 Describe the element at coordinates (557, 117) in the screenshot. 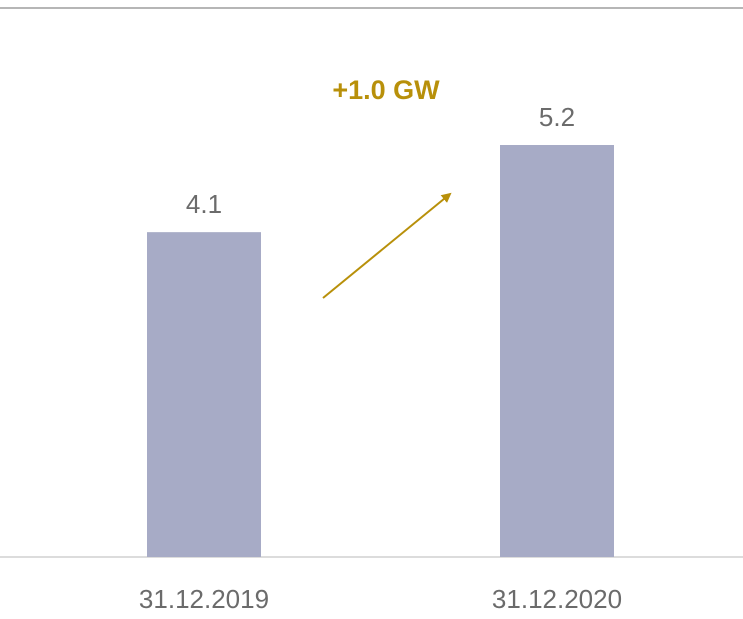

I see `value-label: 5.2` at that location.